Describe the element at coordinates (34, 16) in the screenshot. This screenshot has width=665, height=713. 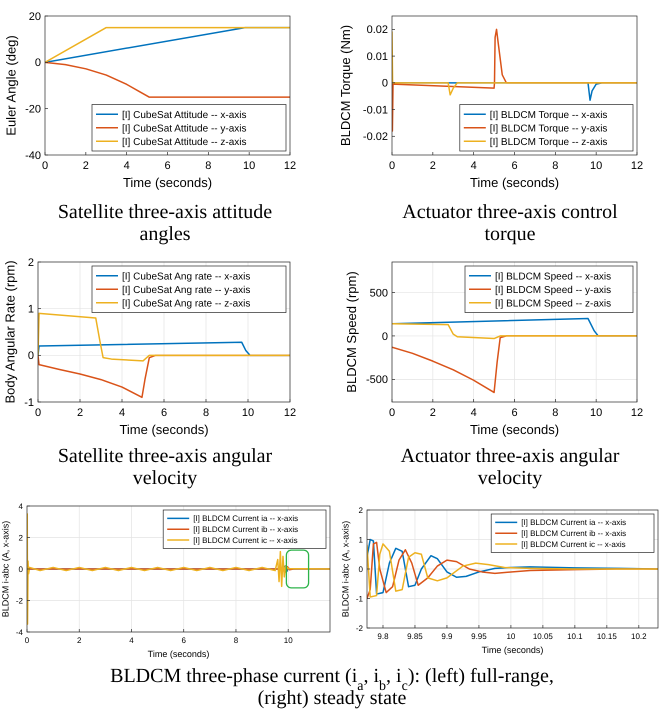
I see `y-tick-label: 20` at that location.